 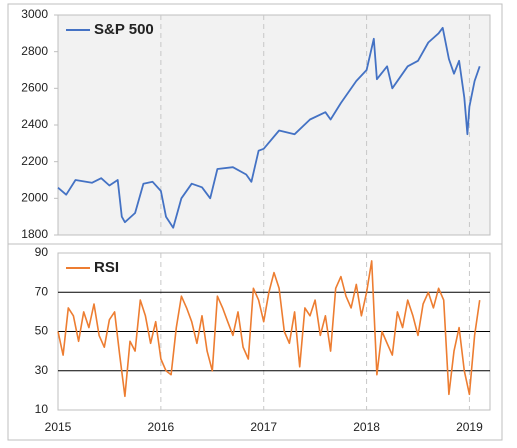 What do you see at coordinates (34, 161) in the screenshot?
I see `y-tick-label: 2200` at bounding box center [34, 161].